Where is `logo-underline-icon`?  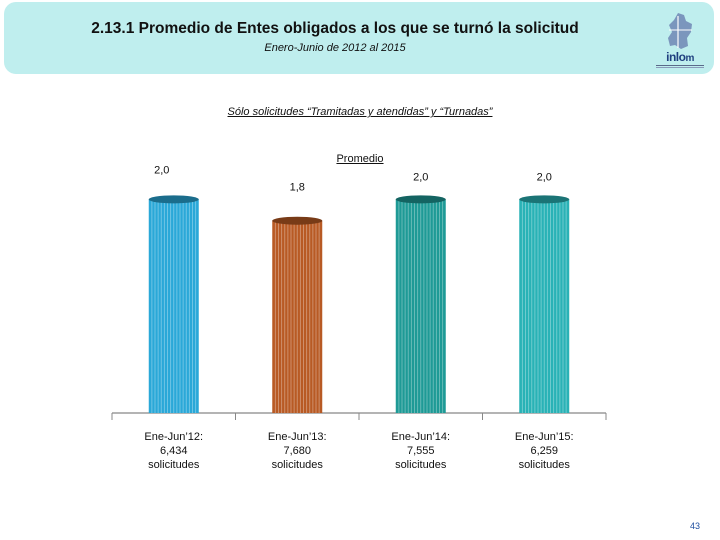
logo-underline-icon is located at coordinates (680, 66).